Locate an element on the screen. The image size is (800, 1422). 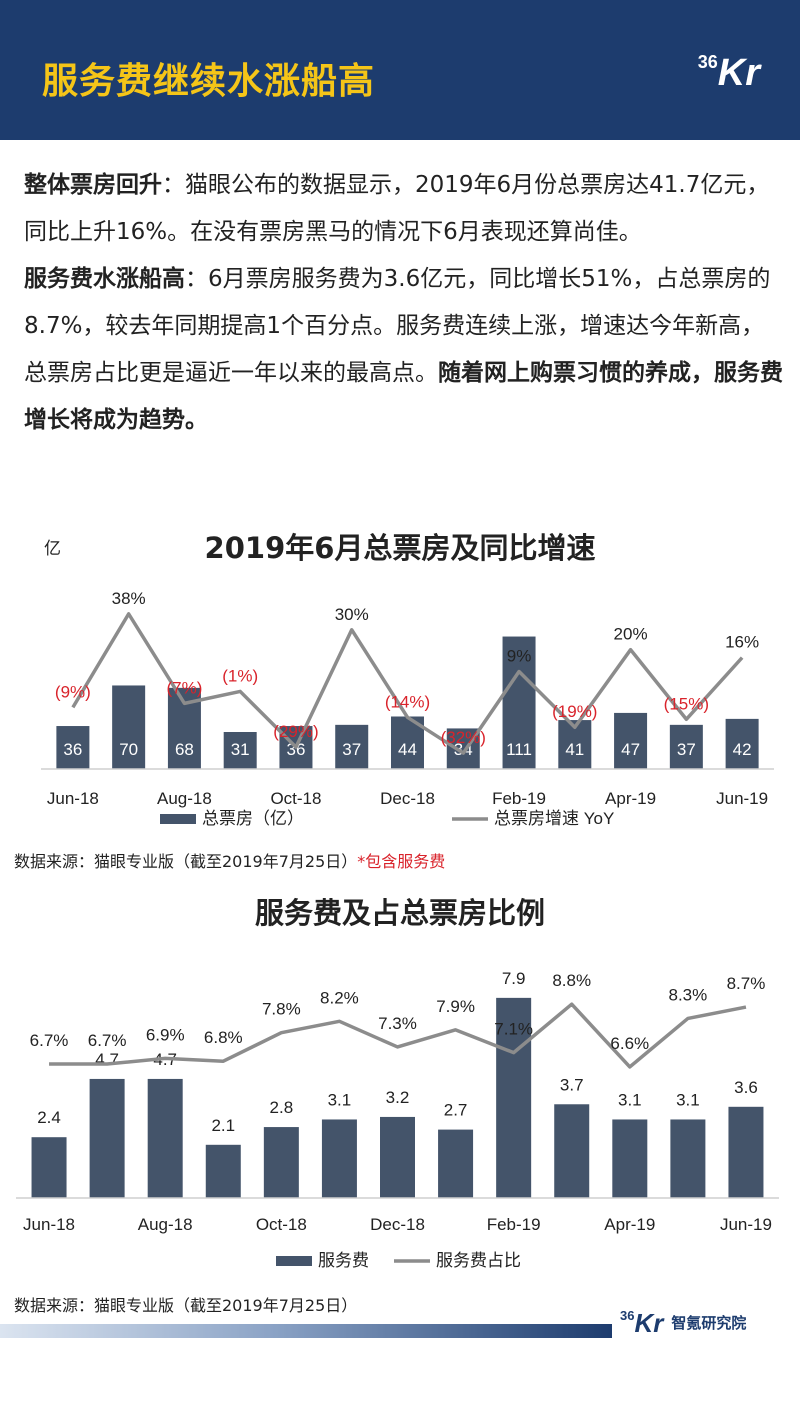
footer-logo-number: 36 is located at coordinates (627, 1315).